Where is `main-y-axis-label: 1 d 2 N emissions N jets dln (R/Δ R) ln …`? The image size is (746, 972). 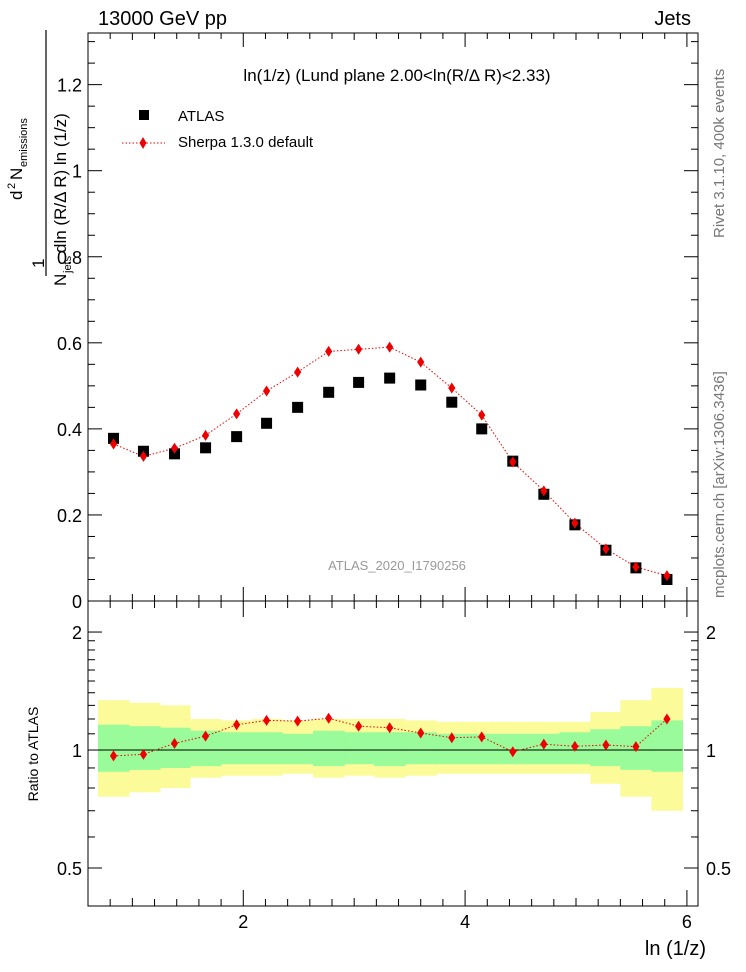 main-y-axis-label: 1 d 2 N emissions N jets dln (R/Δ R) ln … is located at coordinates (40, 158).